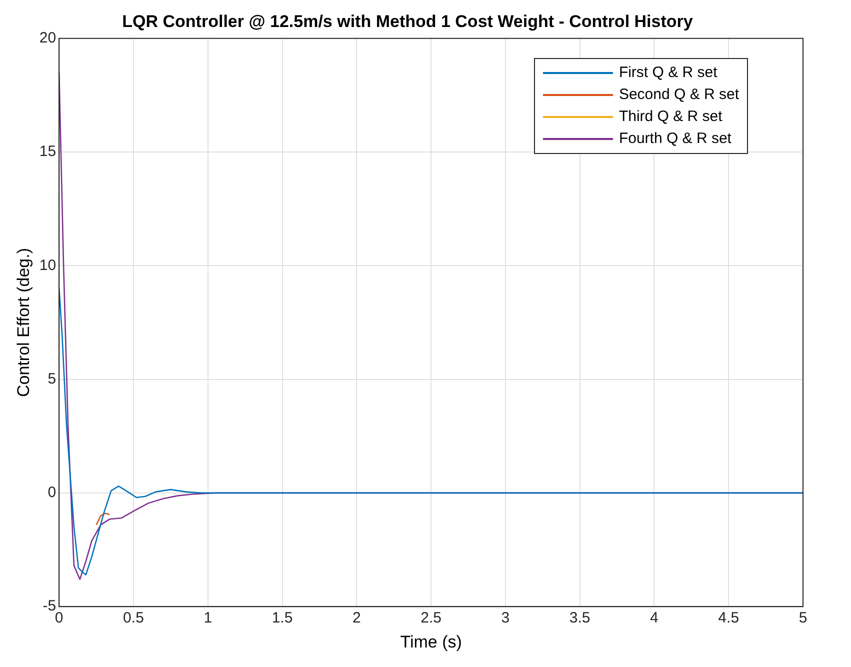 The height and width of the screenshot is (667, 851). What do you see at coordinates (356, 618) in the screenshot?
I see `x-tick-label: 2` at bounding box center [356, 618].